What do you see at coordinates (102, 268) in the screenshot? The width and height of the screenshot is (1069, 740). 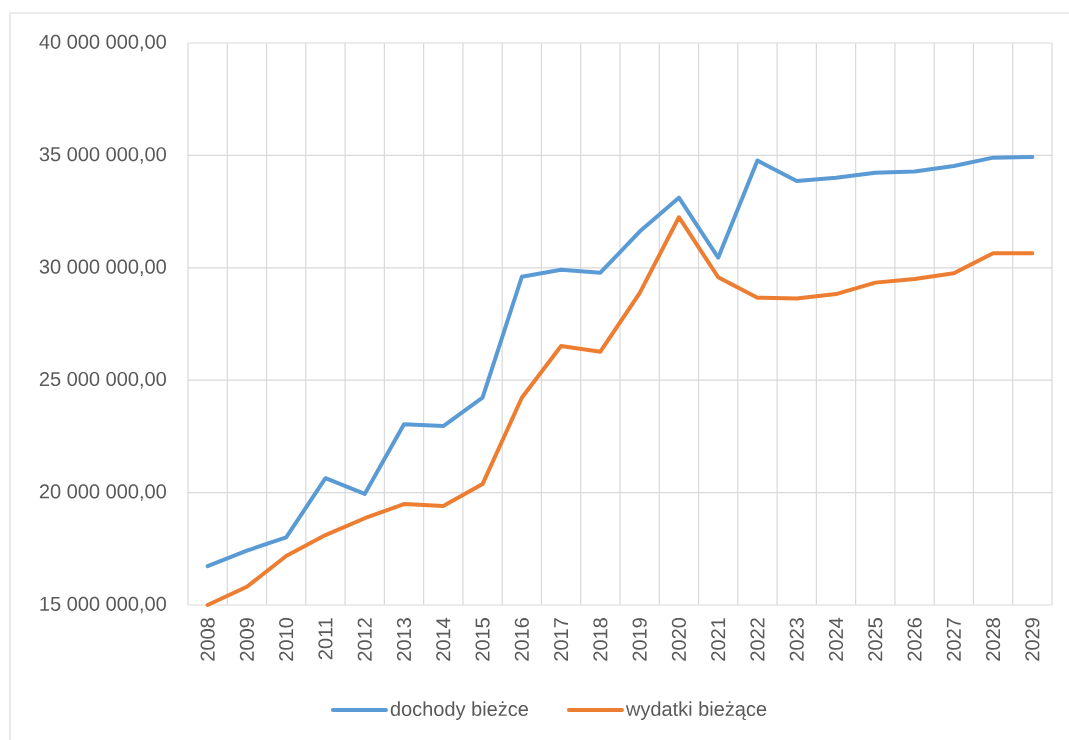 I see `y-tick-label: 30 000 000,00` at bounding box center [102, 268].